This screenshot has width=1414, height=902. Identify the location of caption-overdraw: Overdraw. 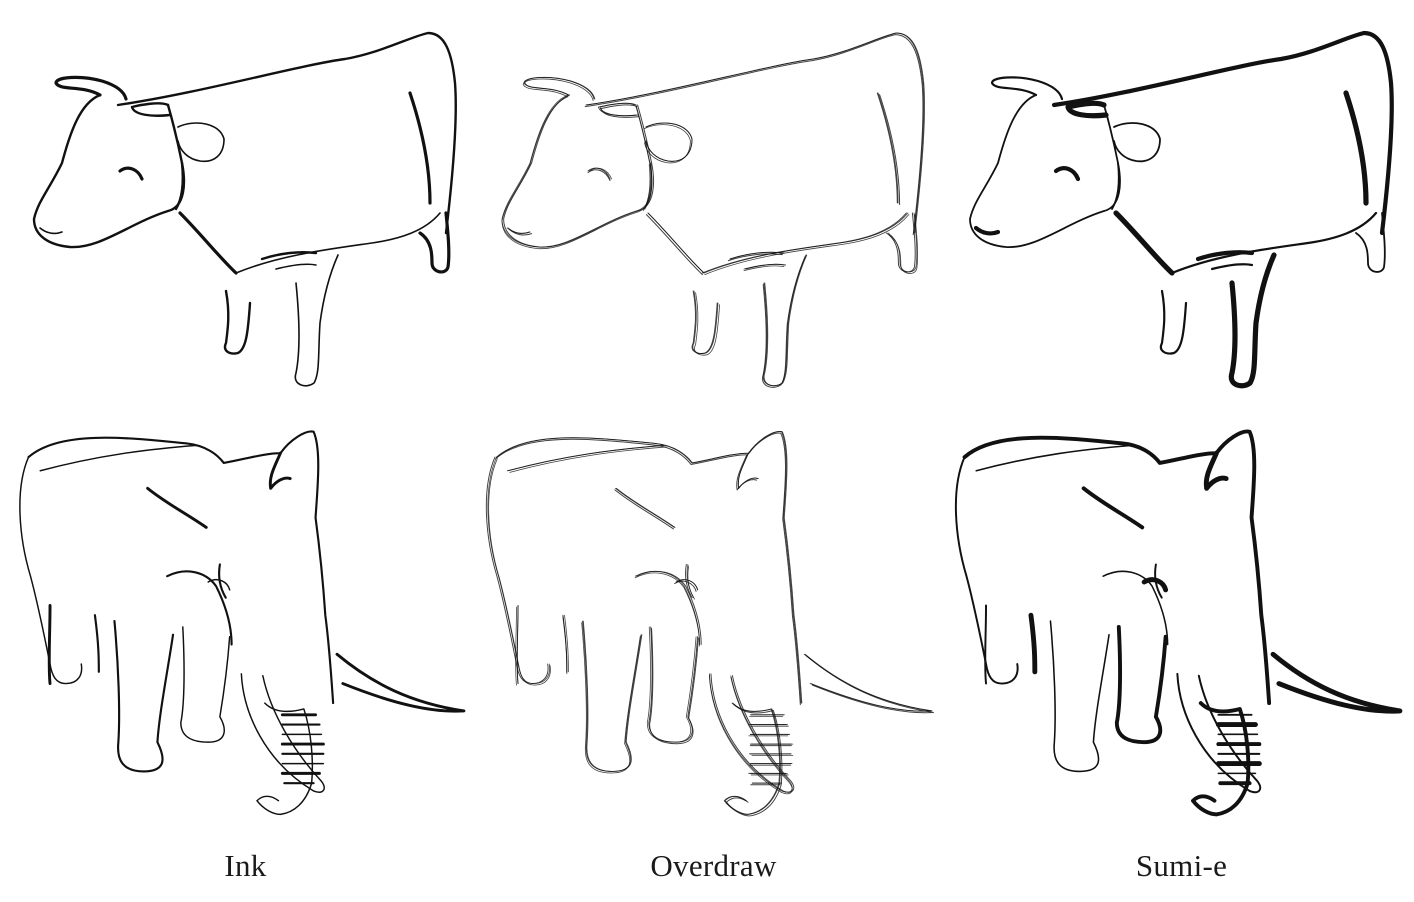
(713, 865).